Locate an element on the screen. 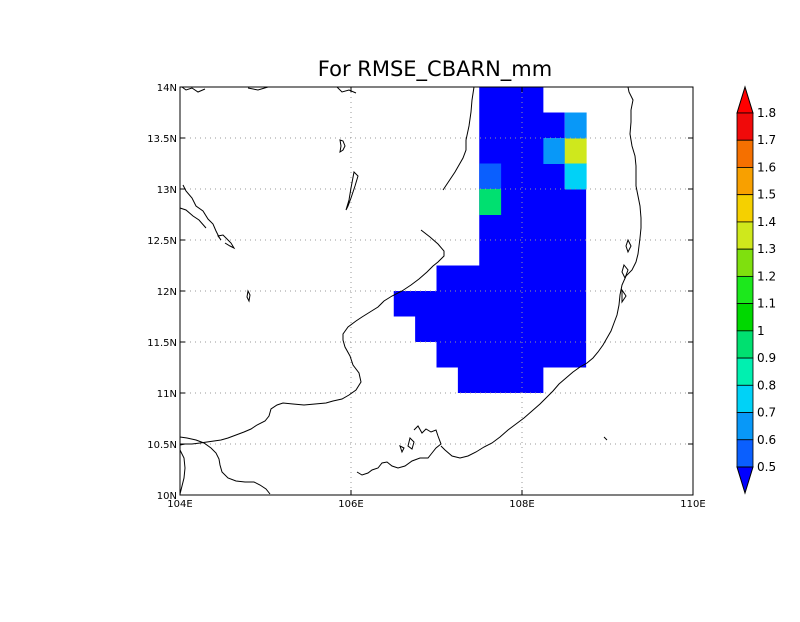 The height and width of the screenshot is (622, 800). colorbar-arrow-down is located at coordinates (745, 480).